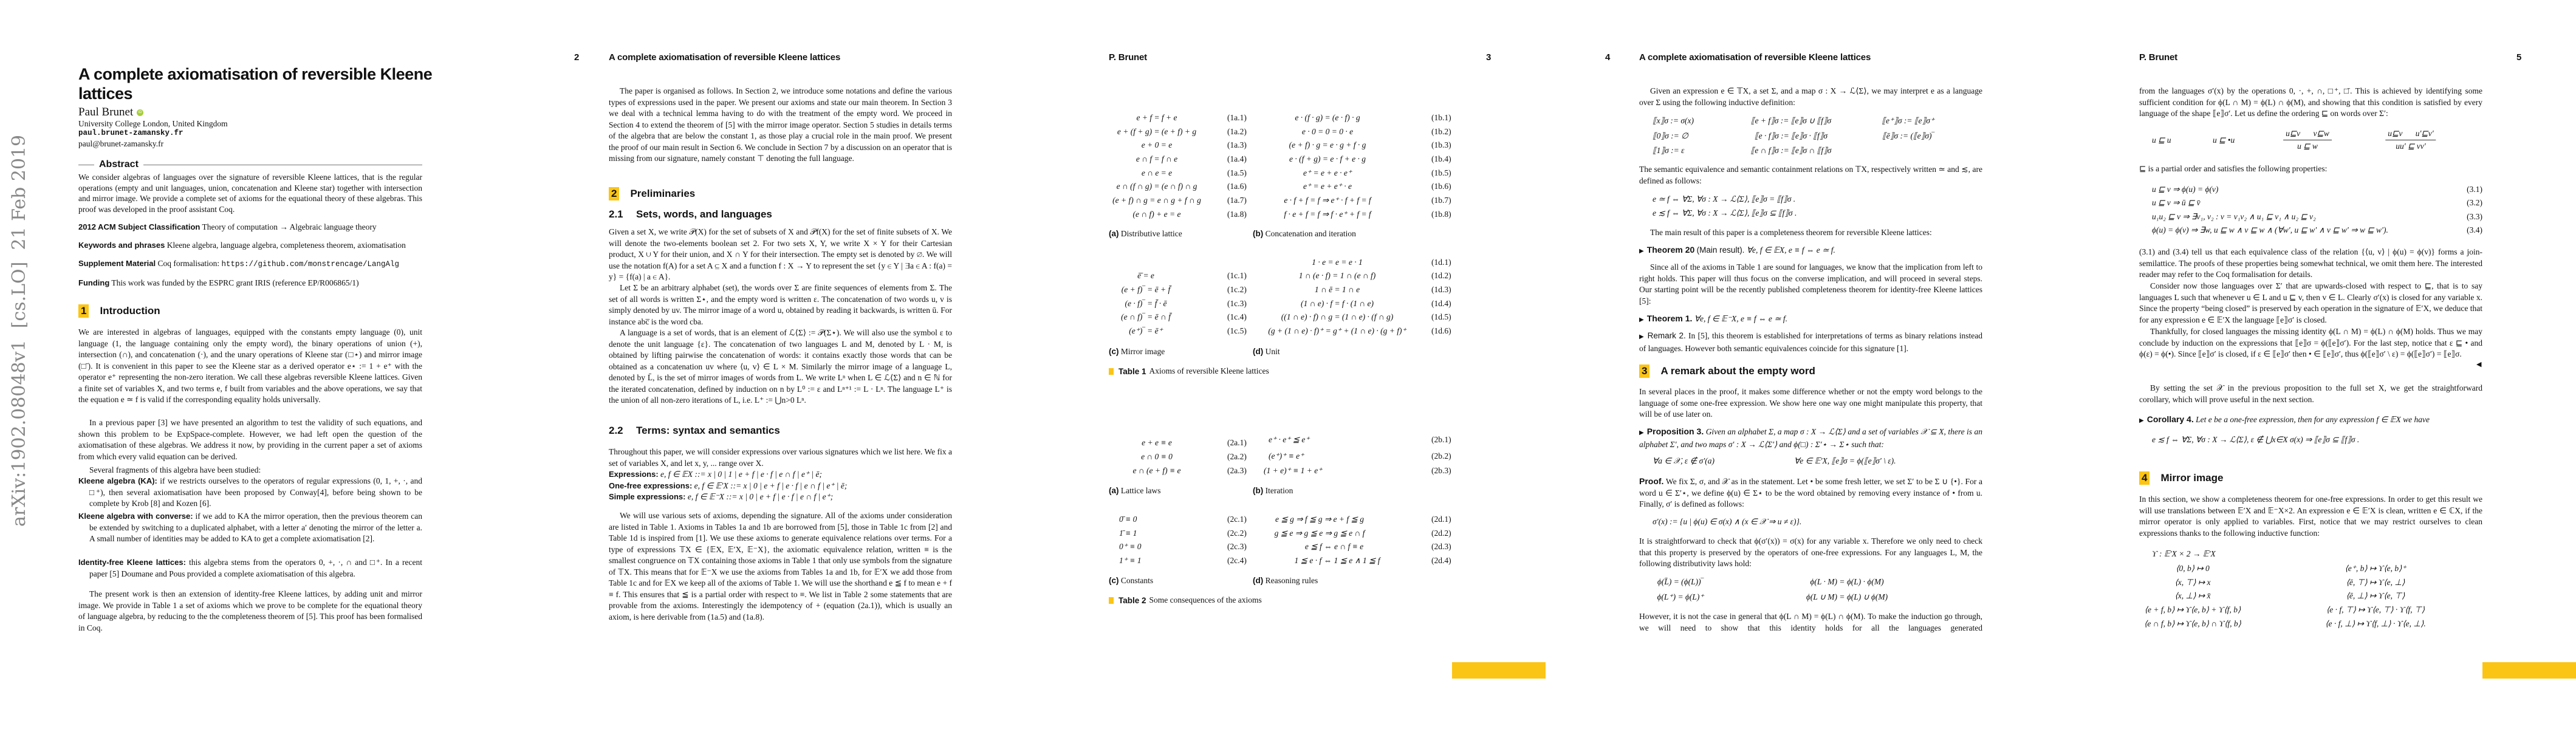  Describe the element at coordinates (310, 264) in the screenshot. I see `supplement-url-link: https://github.com/monstrencage/LangAlg` at that location.